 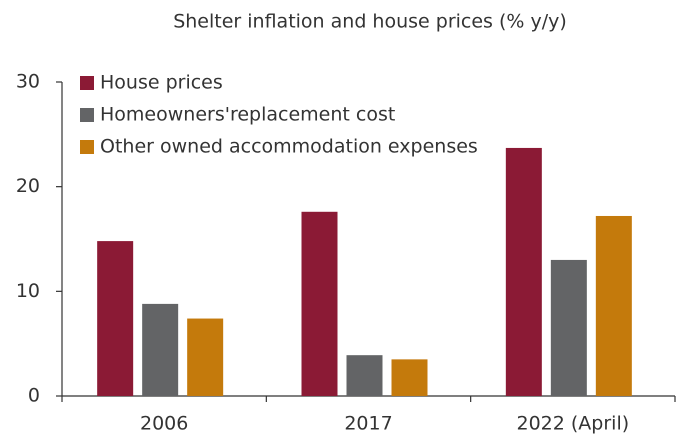 I want to click on y-tick-label: 30, so click(x=28, y=82).